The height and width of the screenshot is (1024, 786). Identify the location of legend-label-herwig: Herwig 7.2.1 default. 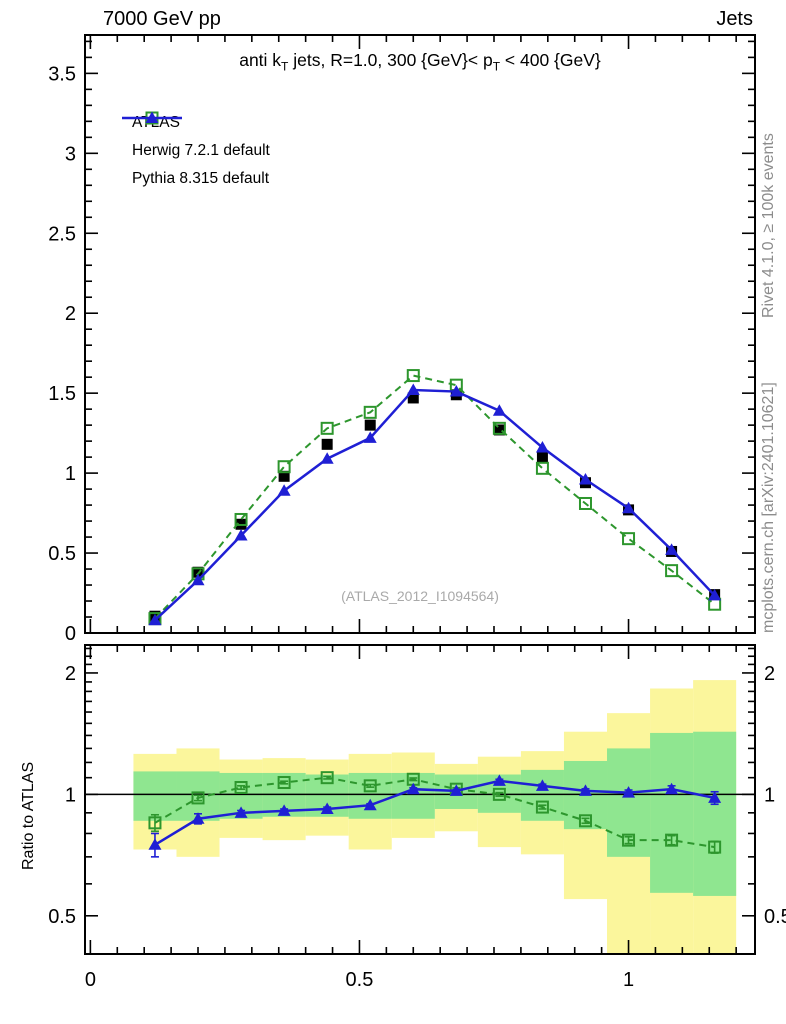
(201, 150).